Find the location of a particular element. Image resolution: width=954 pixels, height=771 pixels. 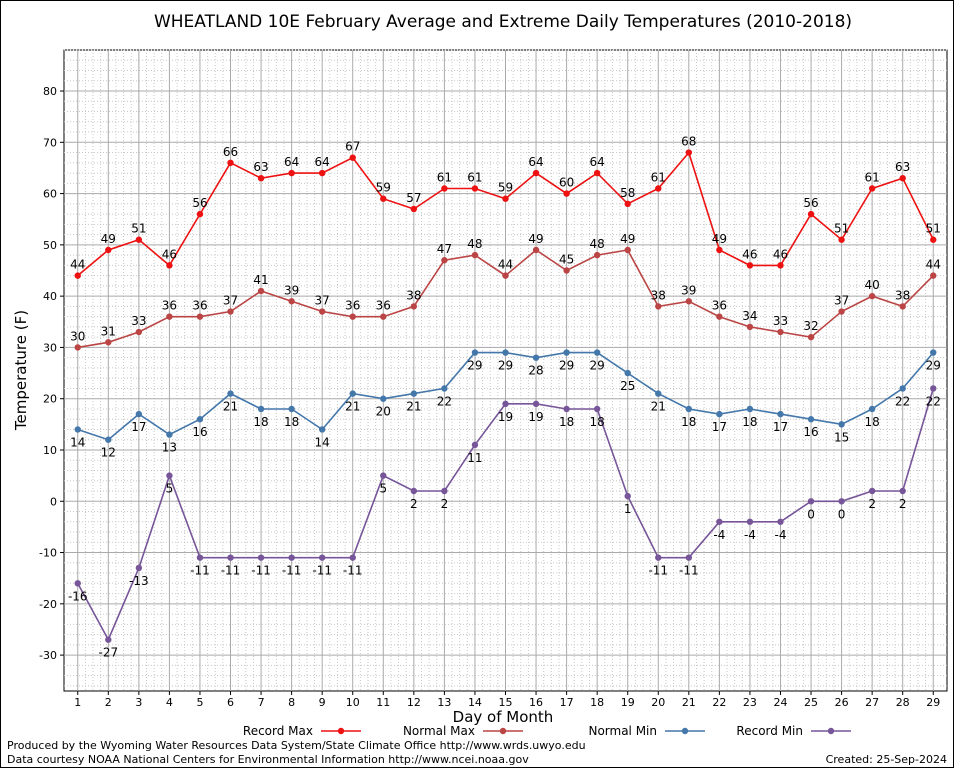

x-axis-label: Day of Month is located at coordinates (503, 717).